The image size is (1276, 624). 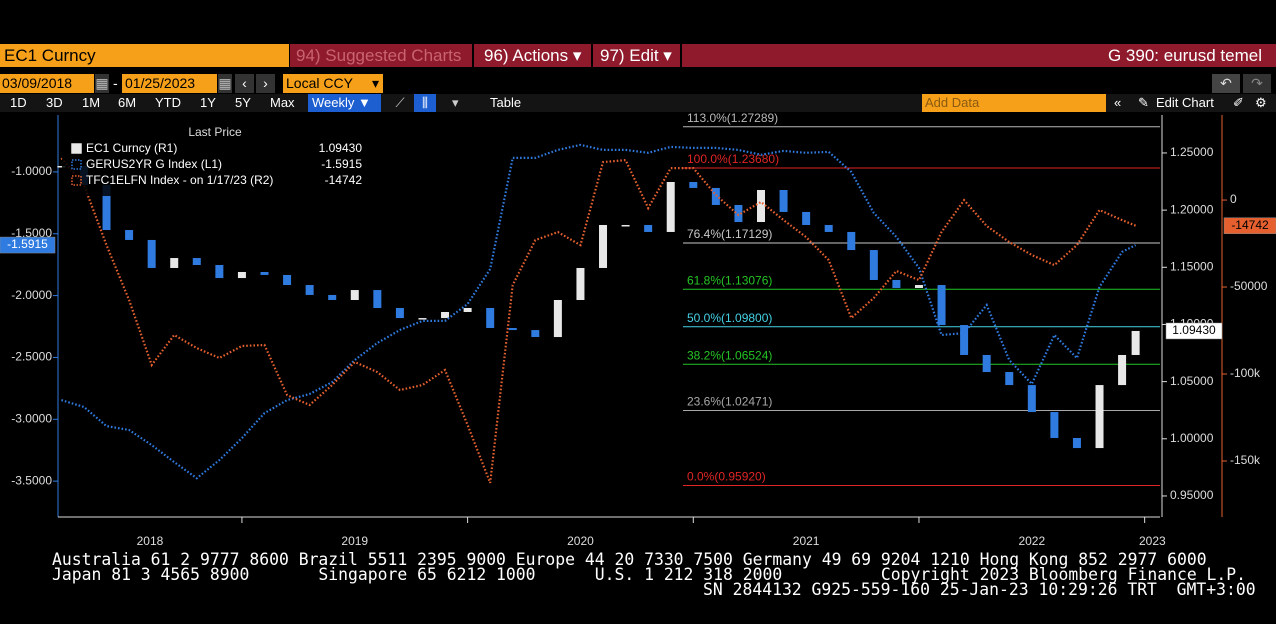 What do you see at coordinates (1245, 460) in the screenshot?
I see `y3-tick-label: -150k` at bounding box center [1245, 460].